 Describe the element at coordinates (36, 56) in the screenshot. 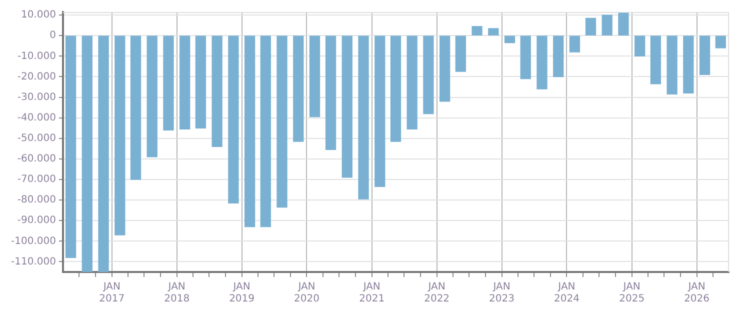

I see `y-tick-label: -10.000` at that location.